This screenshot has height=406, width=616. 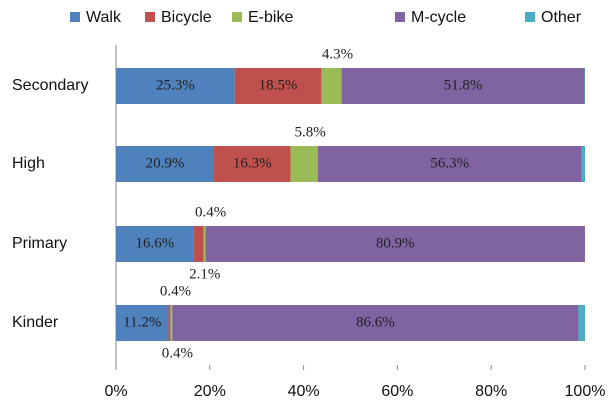 What do you see at coordinates (115, 391) in the screenshot?
I see `x-tick-label: 0%` at bounding box center [115, 391].